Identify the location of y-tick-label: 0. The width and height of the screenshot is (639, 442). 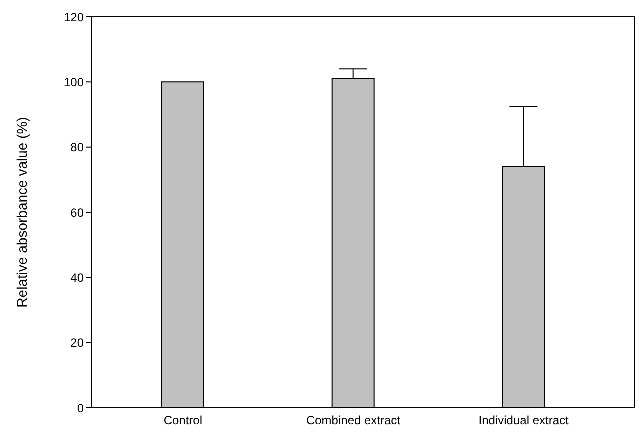
(80, 408).